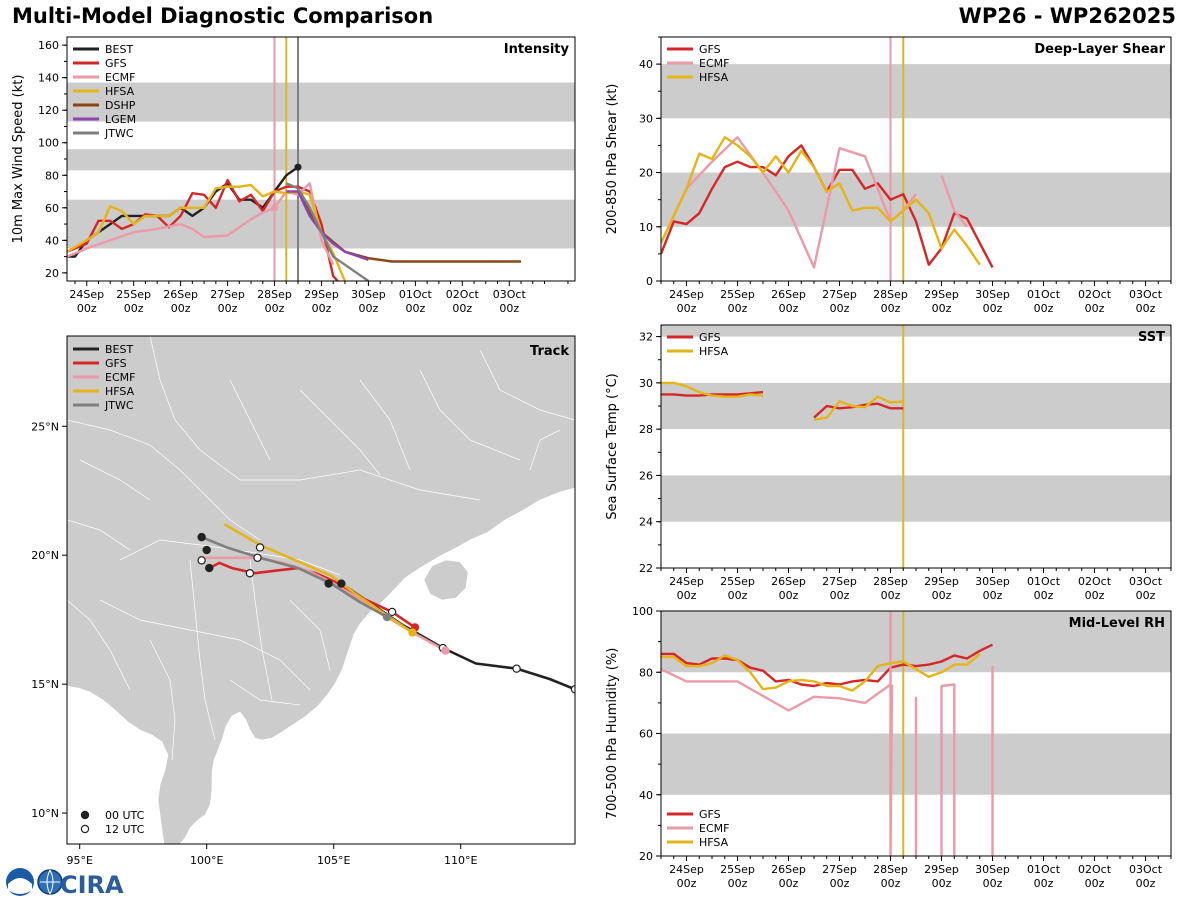  I want to click on y-tick-label: 140, so click(48, 78).